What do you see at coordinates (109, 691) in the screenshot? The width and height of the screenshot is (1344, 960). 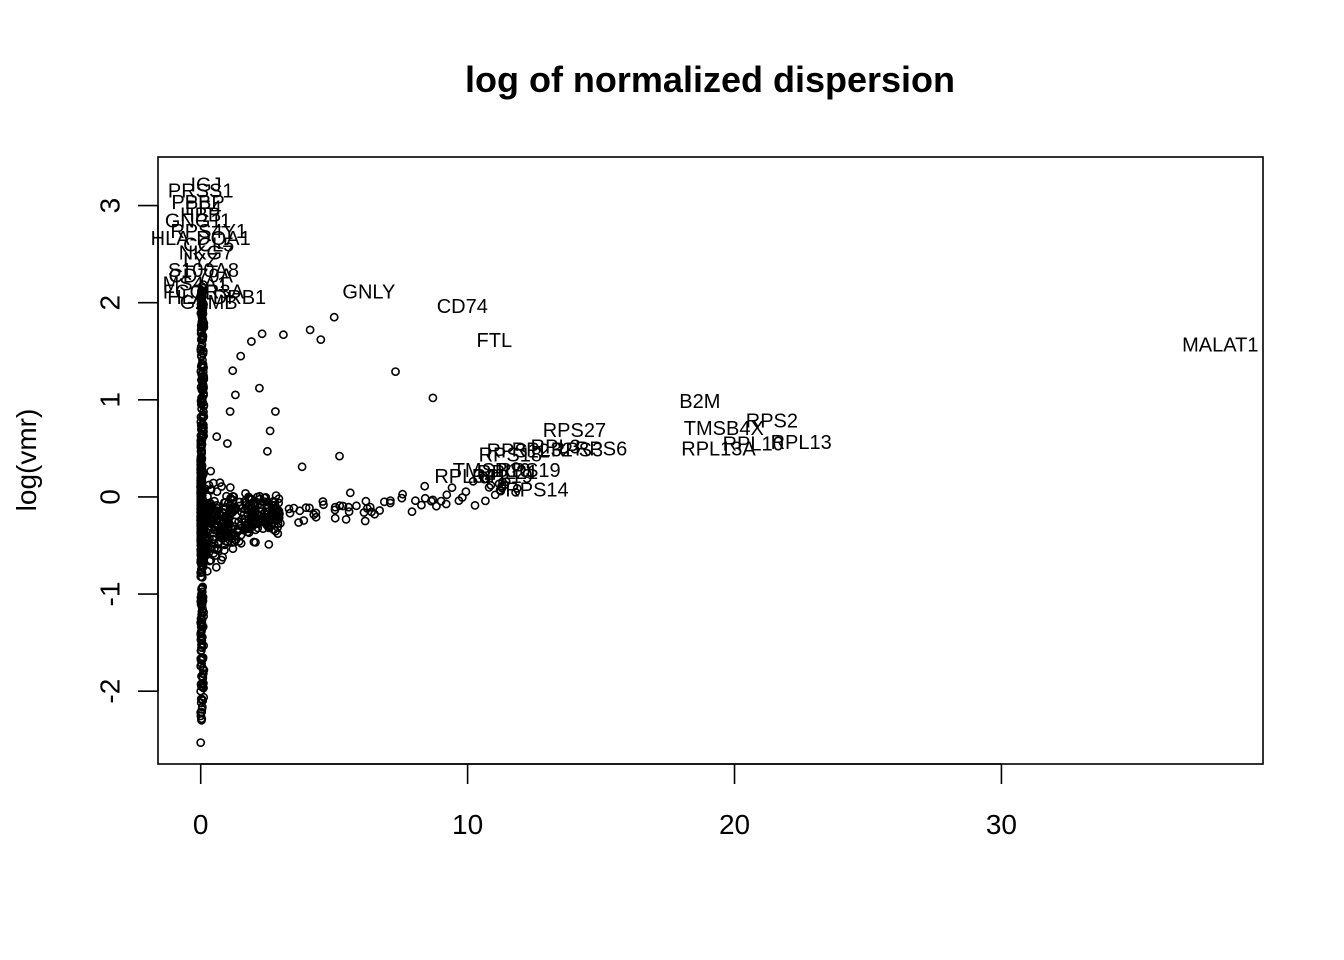 I see `y-tick-label: -2` at bounding box center [109, 691].